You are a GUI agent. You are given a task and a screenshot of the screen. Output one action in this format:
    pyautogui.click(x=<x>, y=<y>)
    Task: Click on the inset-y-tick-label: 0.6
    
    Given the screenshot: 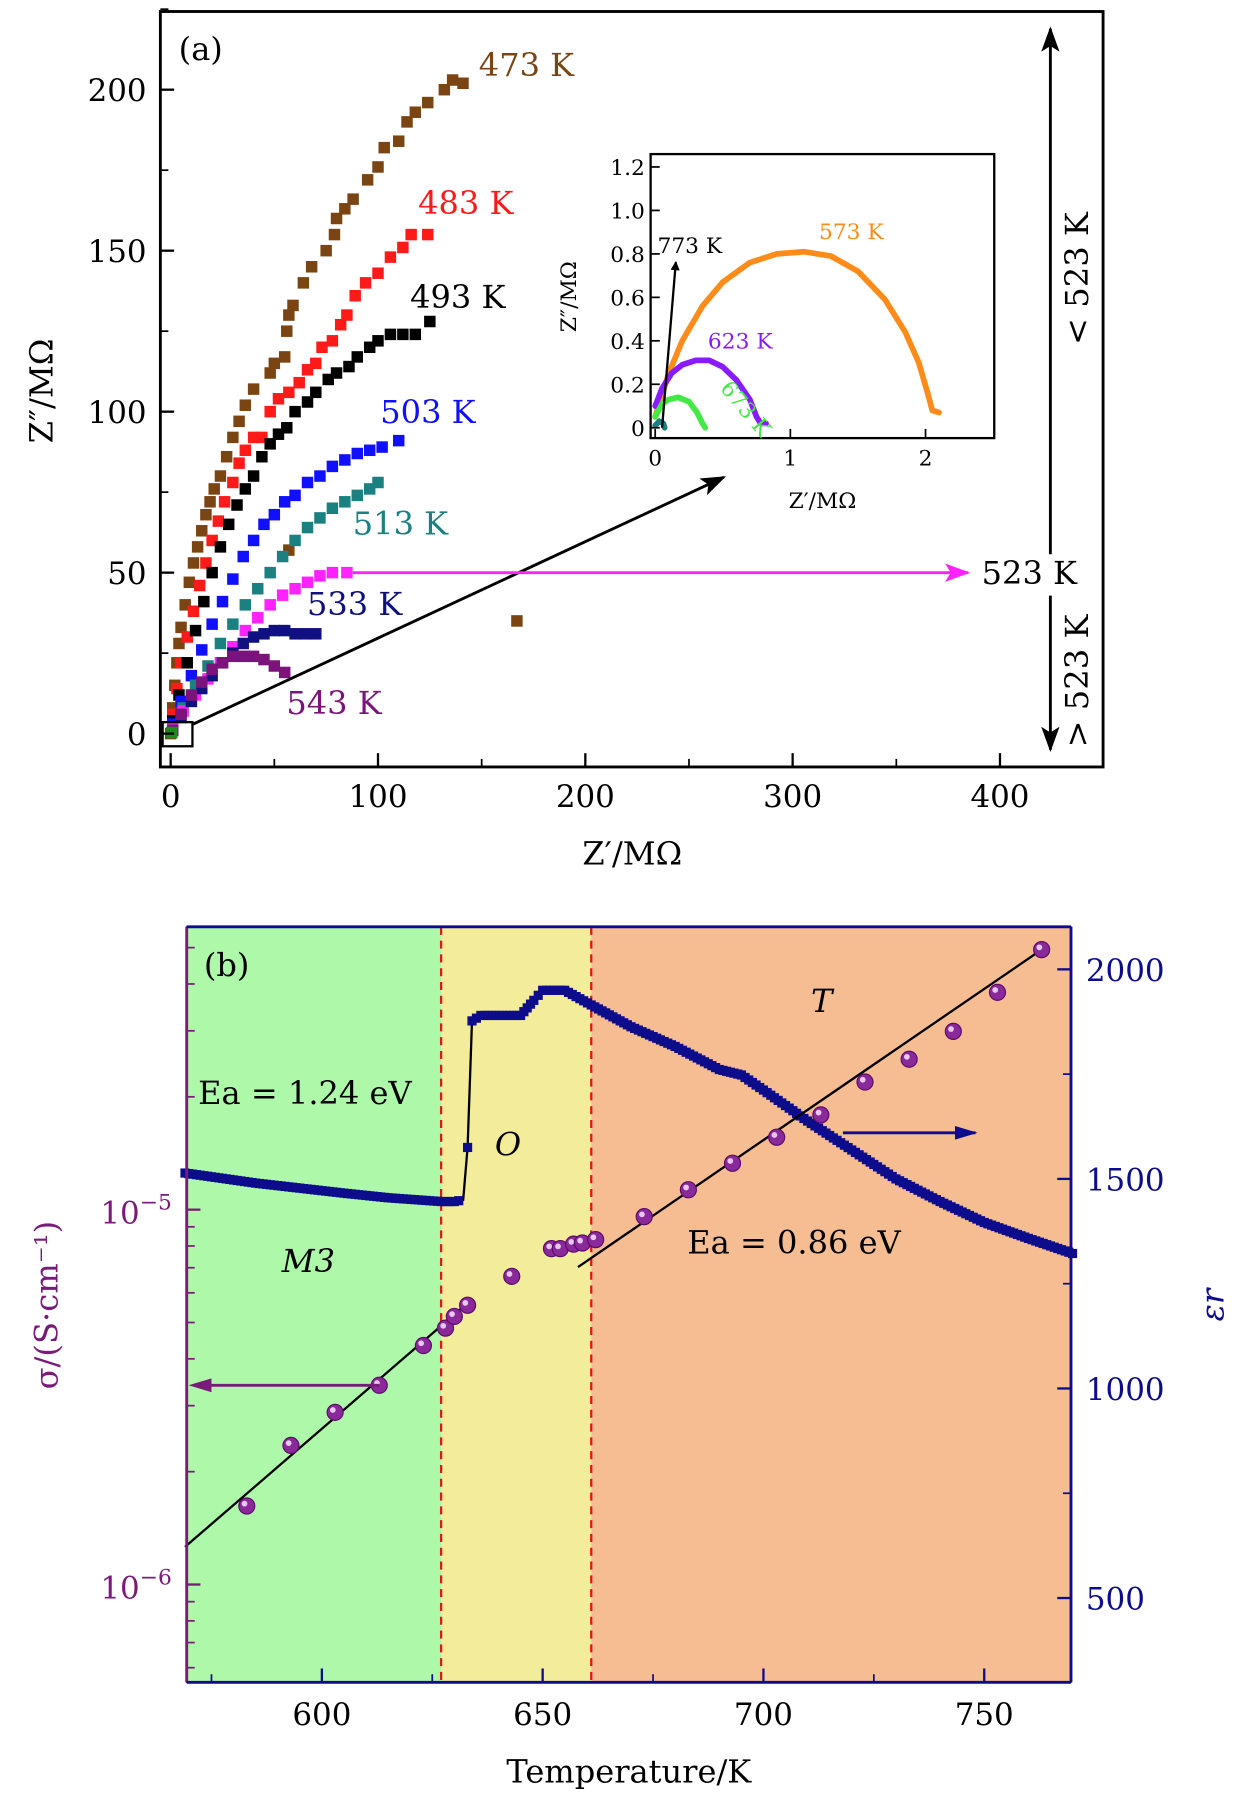 What is the action you would take?
    pyautogui.click(x=627, y=298)
    